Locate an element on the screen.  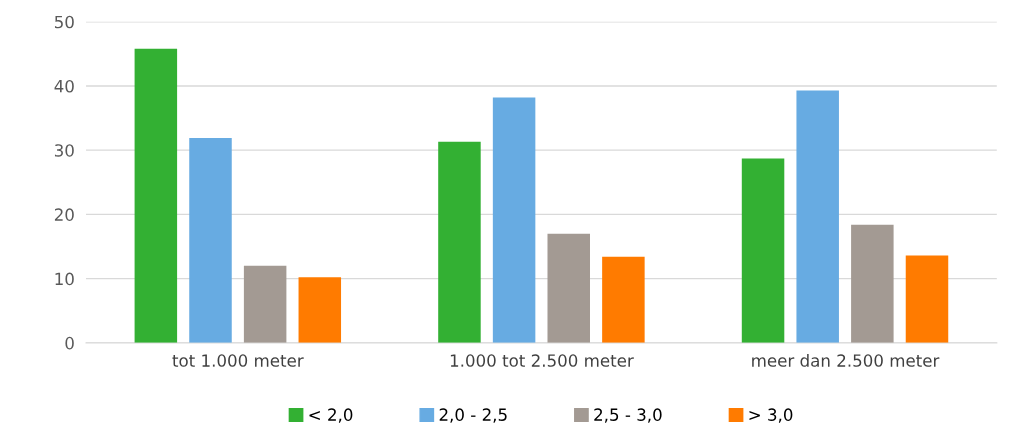
y-tick-label: 50 is located at coordinates (64, 22).